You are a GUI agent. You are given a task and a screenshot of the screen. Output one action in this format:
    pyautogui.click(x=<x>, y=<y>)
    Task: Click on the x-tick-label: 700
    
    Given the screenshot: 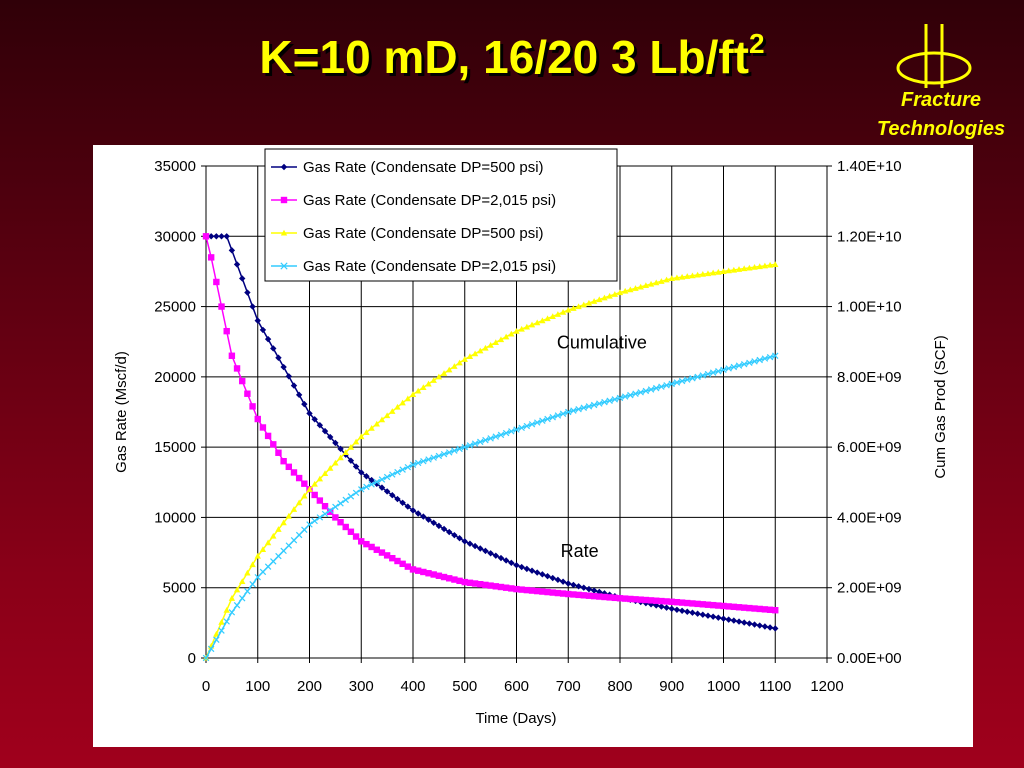 What is the action you would take?
    pyautogui.click(x=568, y=686)
    